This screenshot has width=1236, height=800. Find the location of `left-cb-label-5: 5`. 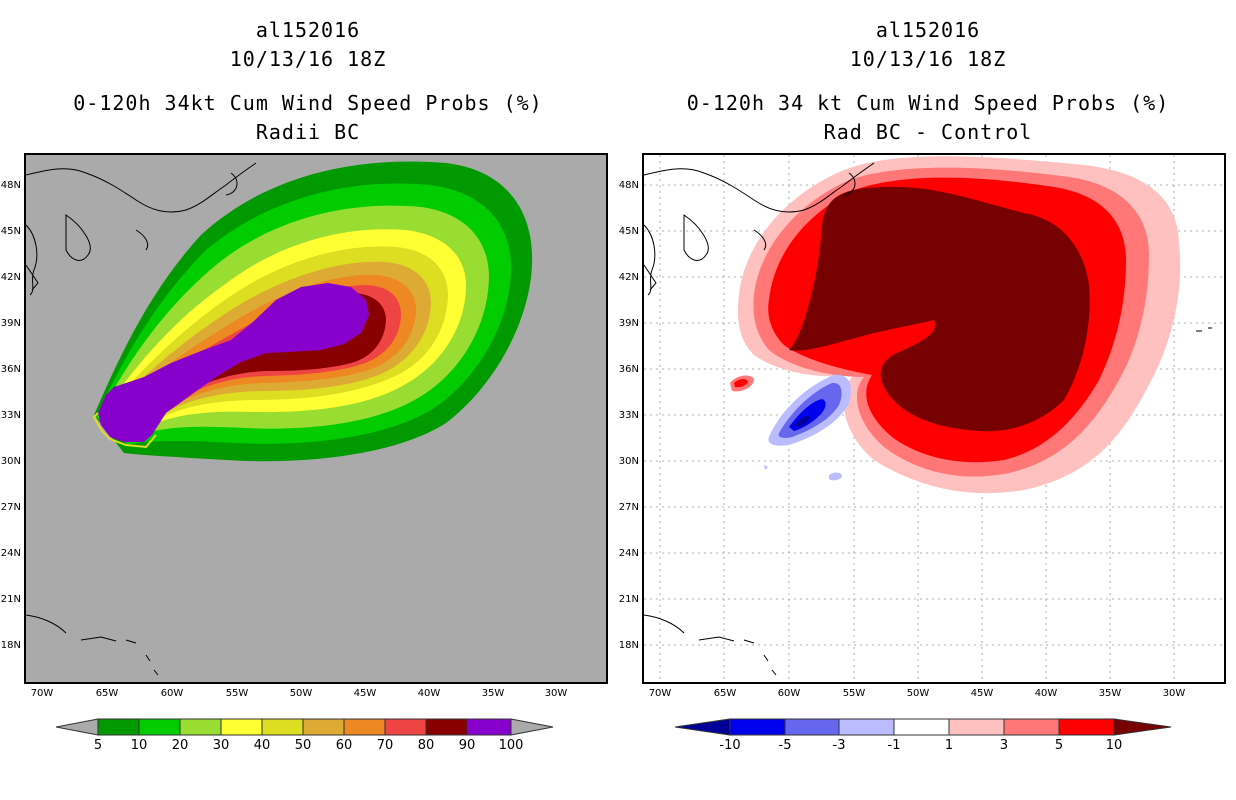

left-cb-label-5: 5 is located at coordinates (98, 745).